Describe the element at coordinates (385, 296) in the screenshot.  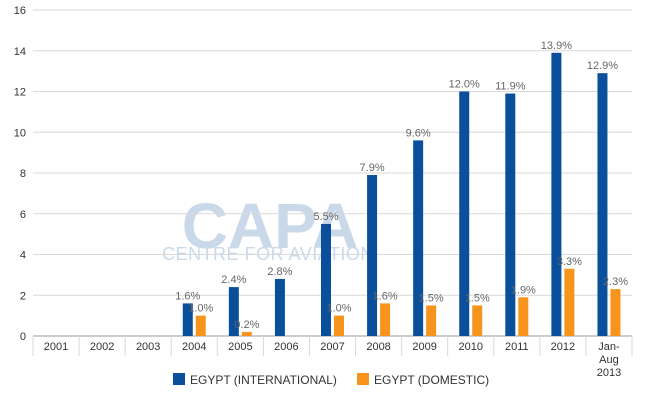
I see `data-label-domestic: 1.6%` at that location.